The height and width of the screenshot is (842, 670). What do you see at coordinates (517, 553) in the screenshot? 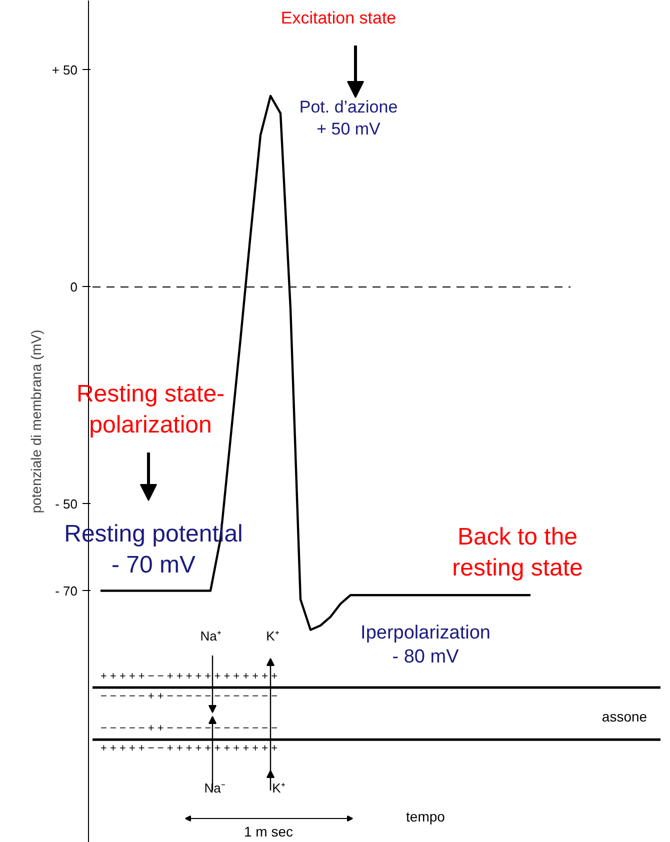
I see `annotation: Back to the resting state` at bounding box center [517, 553].